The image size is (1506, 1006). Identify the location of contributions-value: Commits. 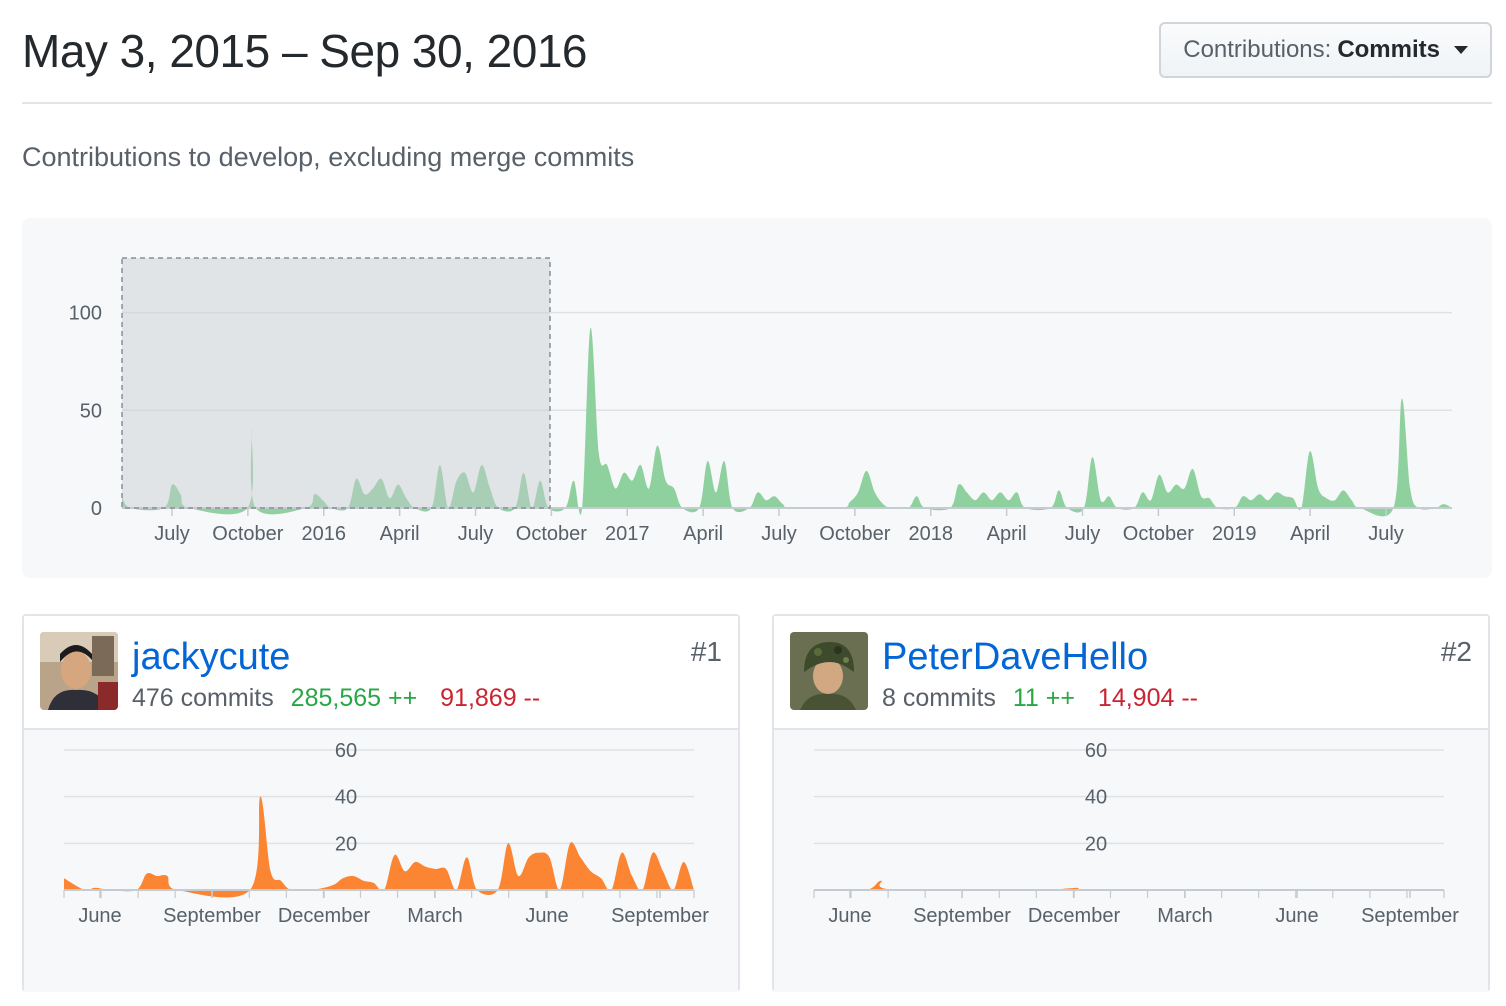
(1388, 49).